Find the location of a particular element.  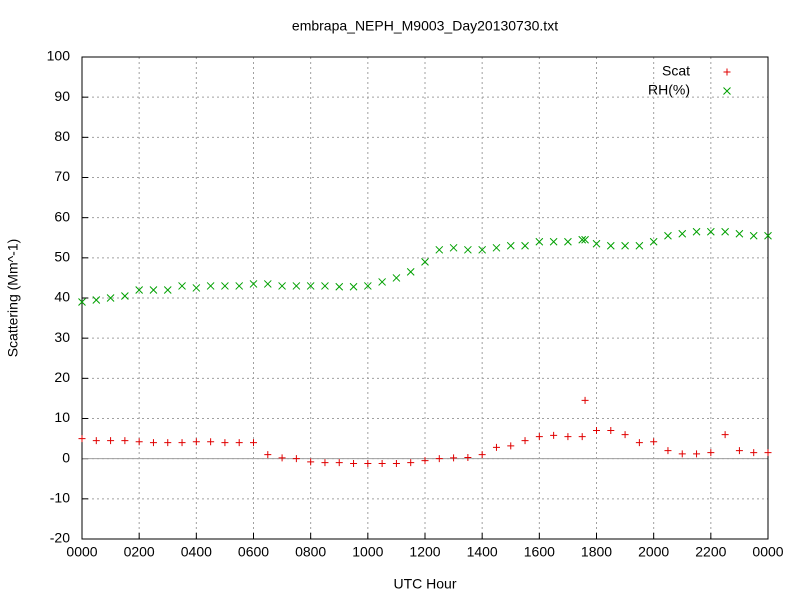

y-tick-label: -10 is located at coordinates (60, 498).